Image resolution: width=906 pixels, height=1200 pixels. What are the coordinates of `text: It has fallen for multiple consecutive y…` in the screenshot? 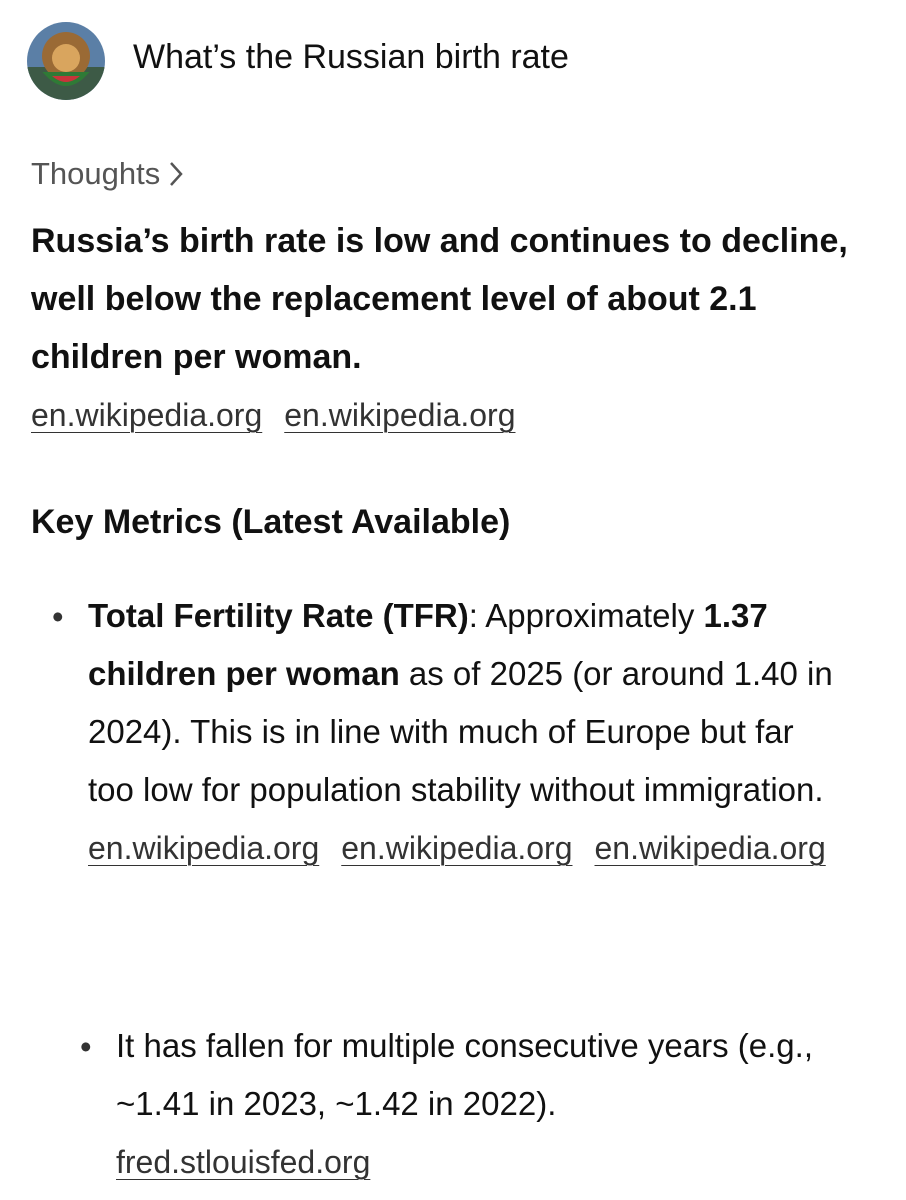 It's located at (469, 1074).